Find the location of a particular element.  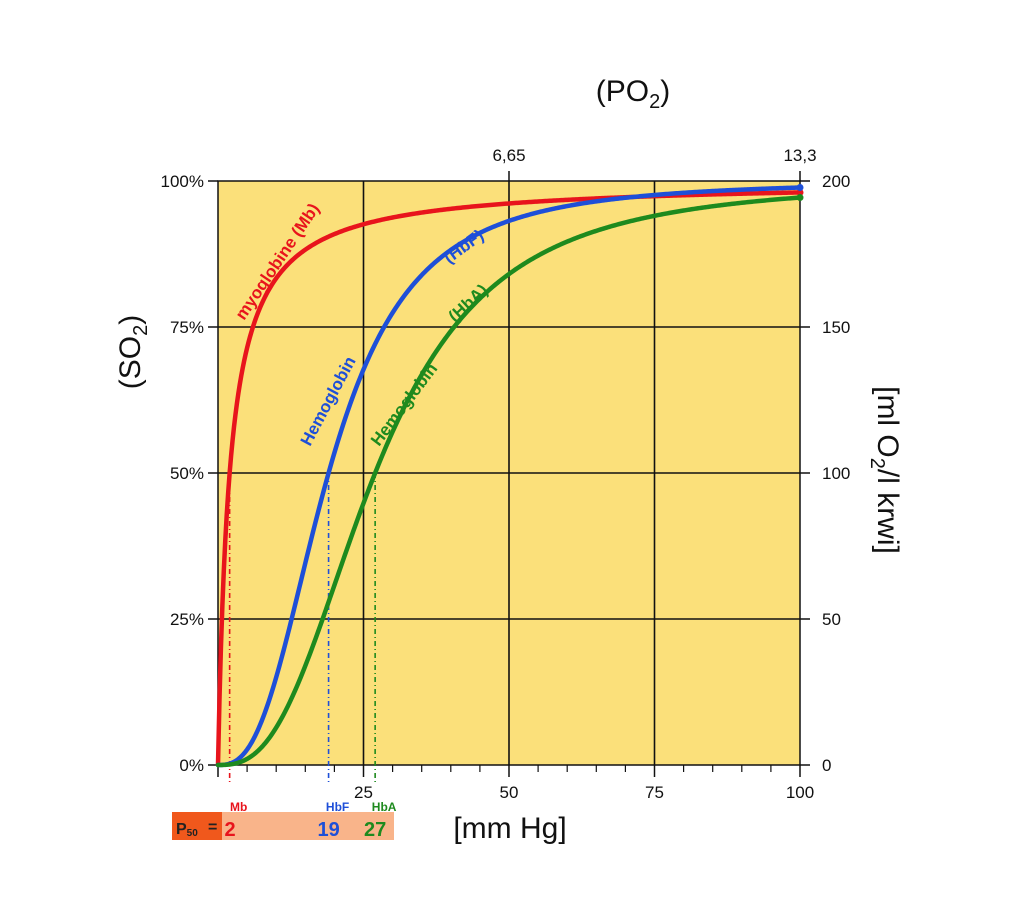

y-left-tick-label: 75% is located at coordinates (187, 327).